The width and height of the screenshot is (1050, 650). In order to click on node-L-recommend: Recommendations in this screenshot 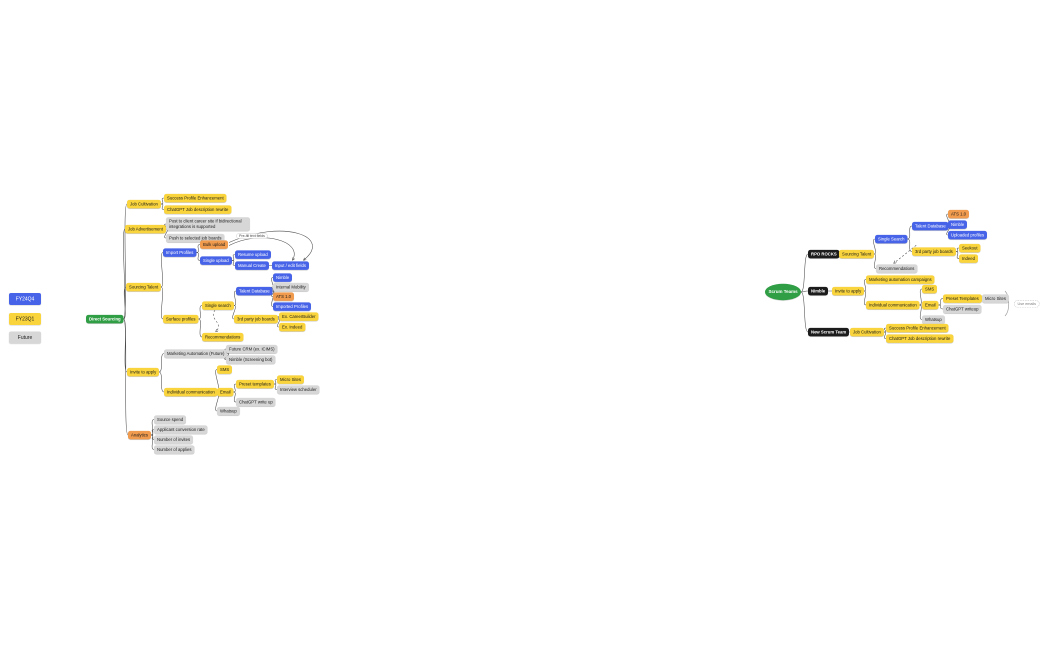, I will do `click(223, 337)`.